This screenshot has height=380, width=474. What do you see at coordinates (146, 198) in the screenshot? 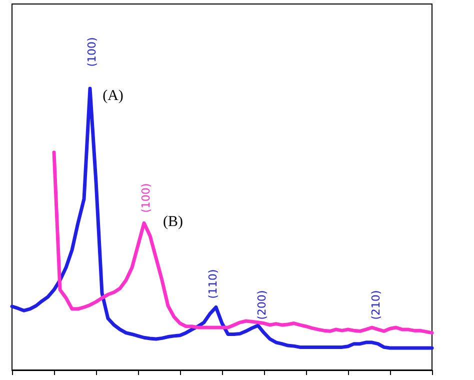
I see `annotation: (100)` at bounding box center [146, 198].